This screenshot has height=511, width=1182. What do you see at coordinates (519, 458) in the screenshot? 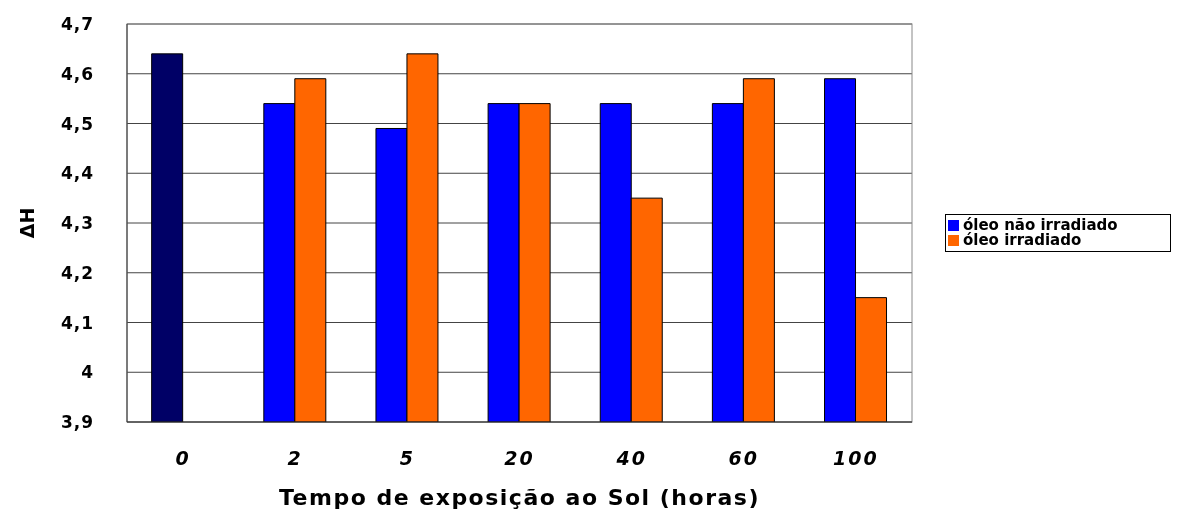
I see `x-tick-label: 20` at bounding box center [519, 458].